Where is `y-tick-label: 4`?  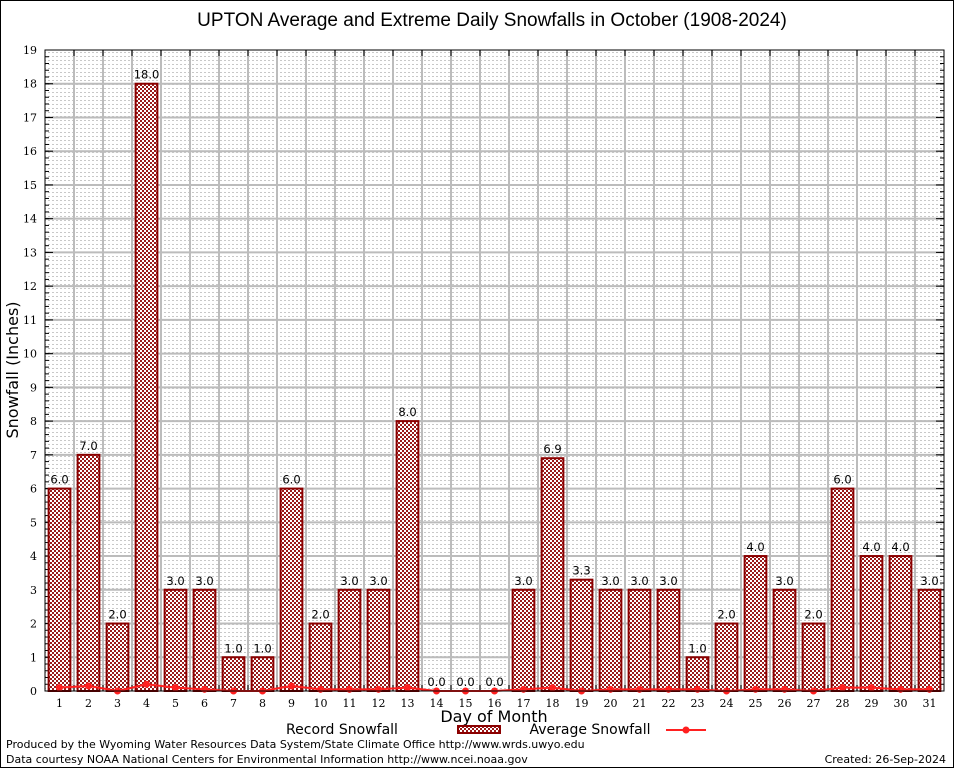
y-tick-label: 4 is located at coordinates (33, 556).